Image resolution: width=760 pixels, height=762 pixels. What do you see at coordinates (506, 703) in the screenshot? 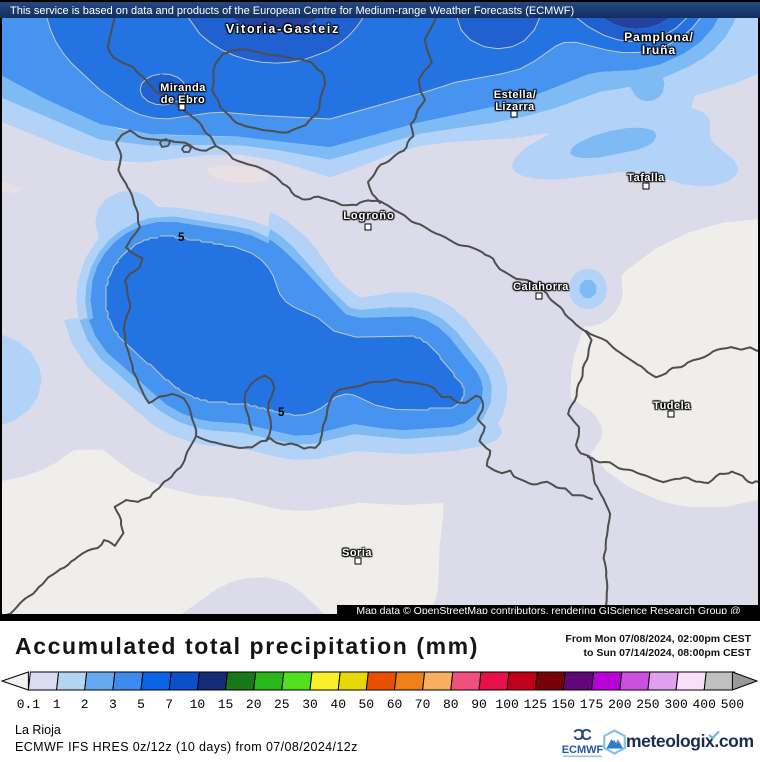
I see `svg-text: 100` at bounding box center [506, 703].